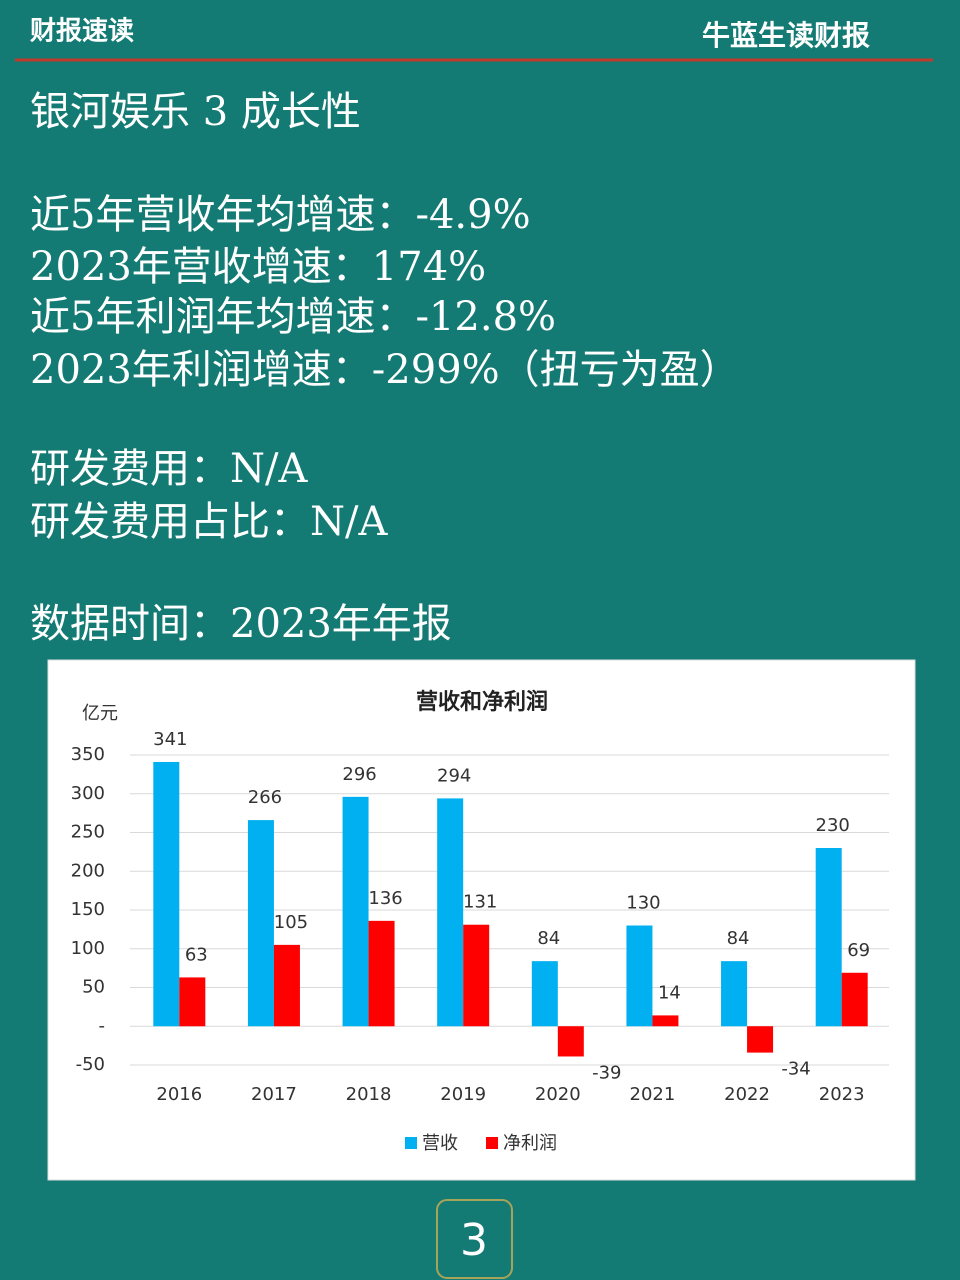  I want to click on info-line: 2023年营收增速：174%, so click(258, 267).